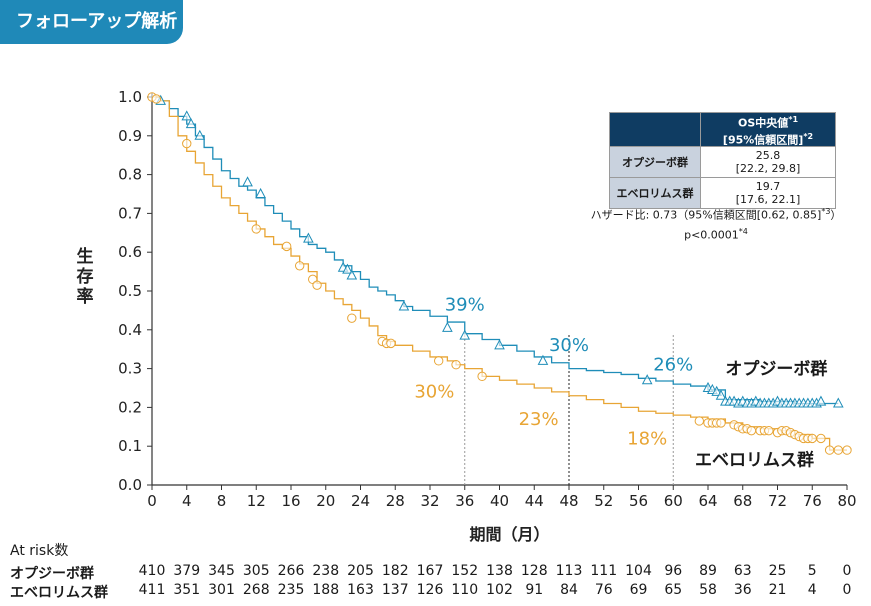  Describe the element at coordinates (152, 571) in the screenshot. I see `at-risk-value: 410` at that location.